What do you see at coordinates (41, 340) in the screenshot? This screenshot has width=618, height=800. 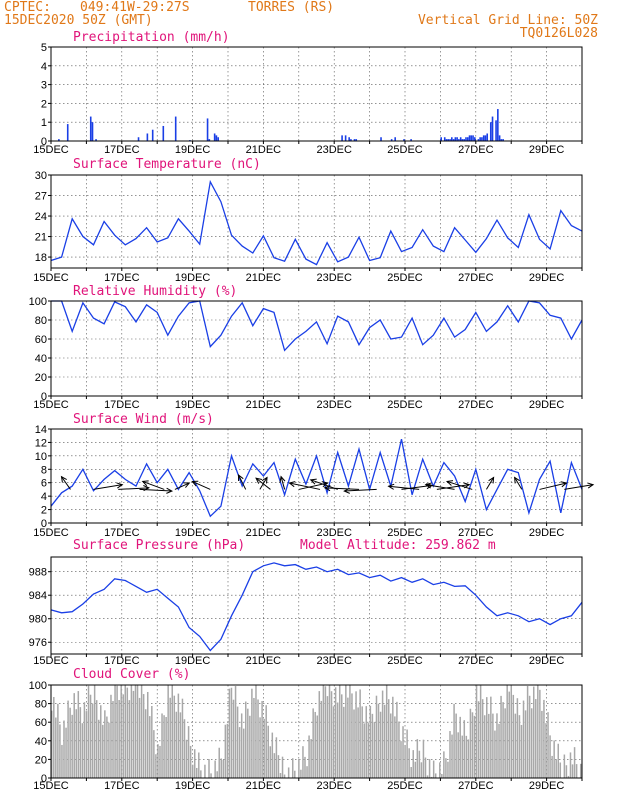 I see `y-tick-label: 60` at bounding box center [41, 340].